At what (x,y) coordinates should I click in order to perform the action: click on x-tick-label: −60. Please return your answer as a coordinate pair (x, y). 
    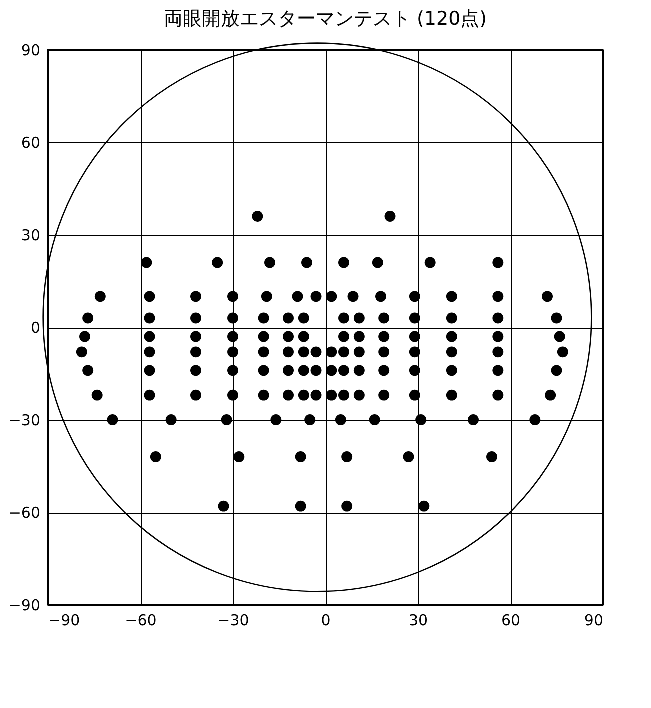
    Looking at the image, I should click on (141, 621).